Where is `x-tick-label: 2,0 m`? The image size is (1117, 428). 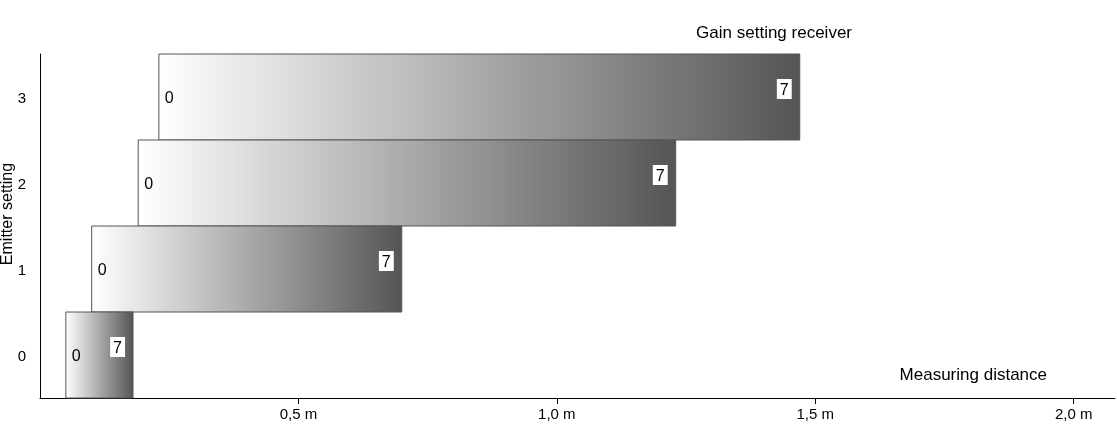
x-tick-label: 2,0 m is located at coordinates (1073, 413).